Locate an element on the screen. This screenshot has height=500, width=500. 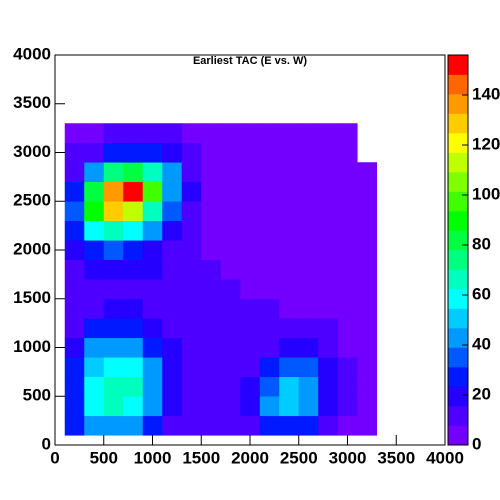
x-tick-label: 3000 is located at coordinates (348, 457).